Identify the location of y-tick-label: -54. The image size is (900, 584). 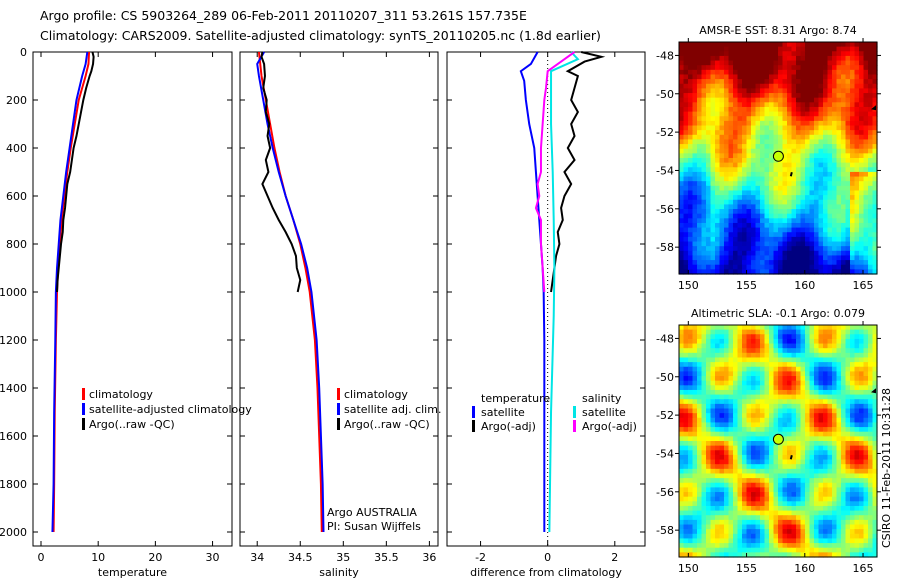
(665, 453).